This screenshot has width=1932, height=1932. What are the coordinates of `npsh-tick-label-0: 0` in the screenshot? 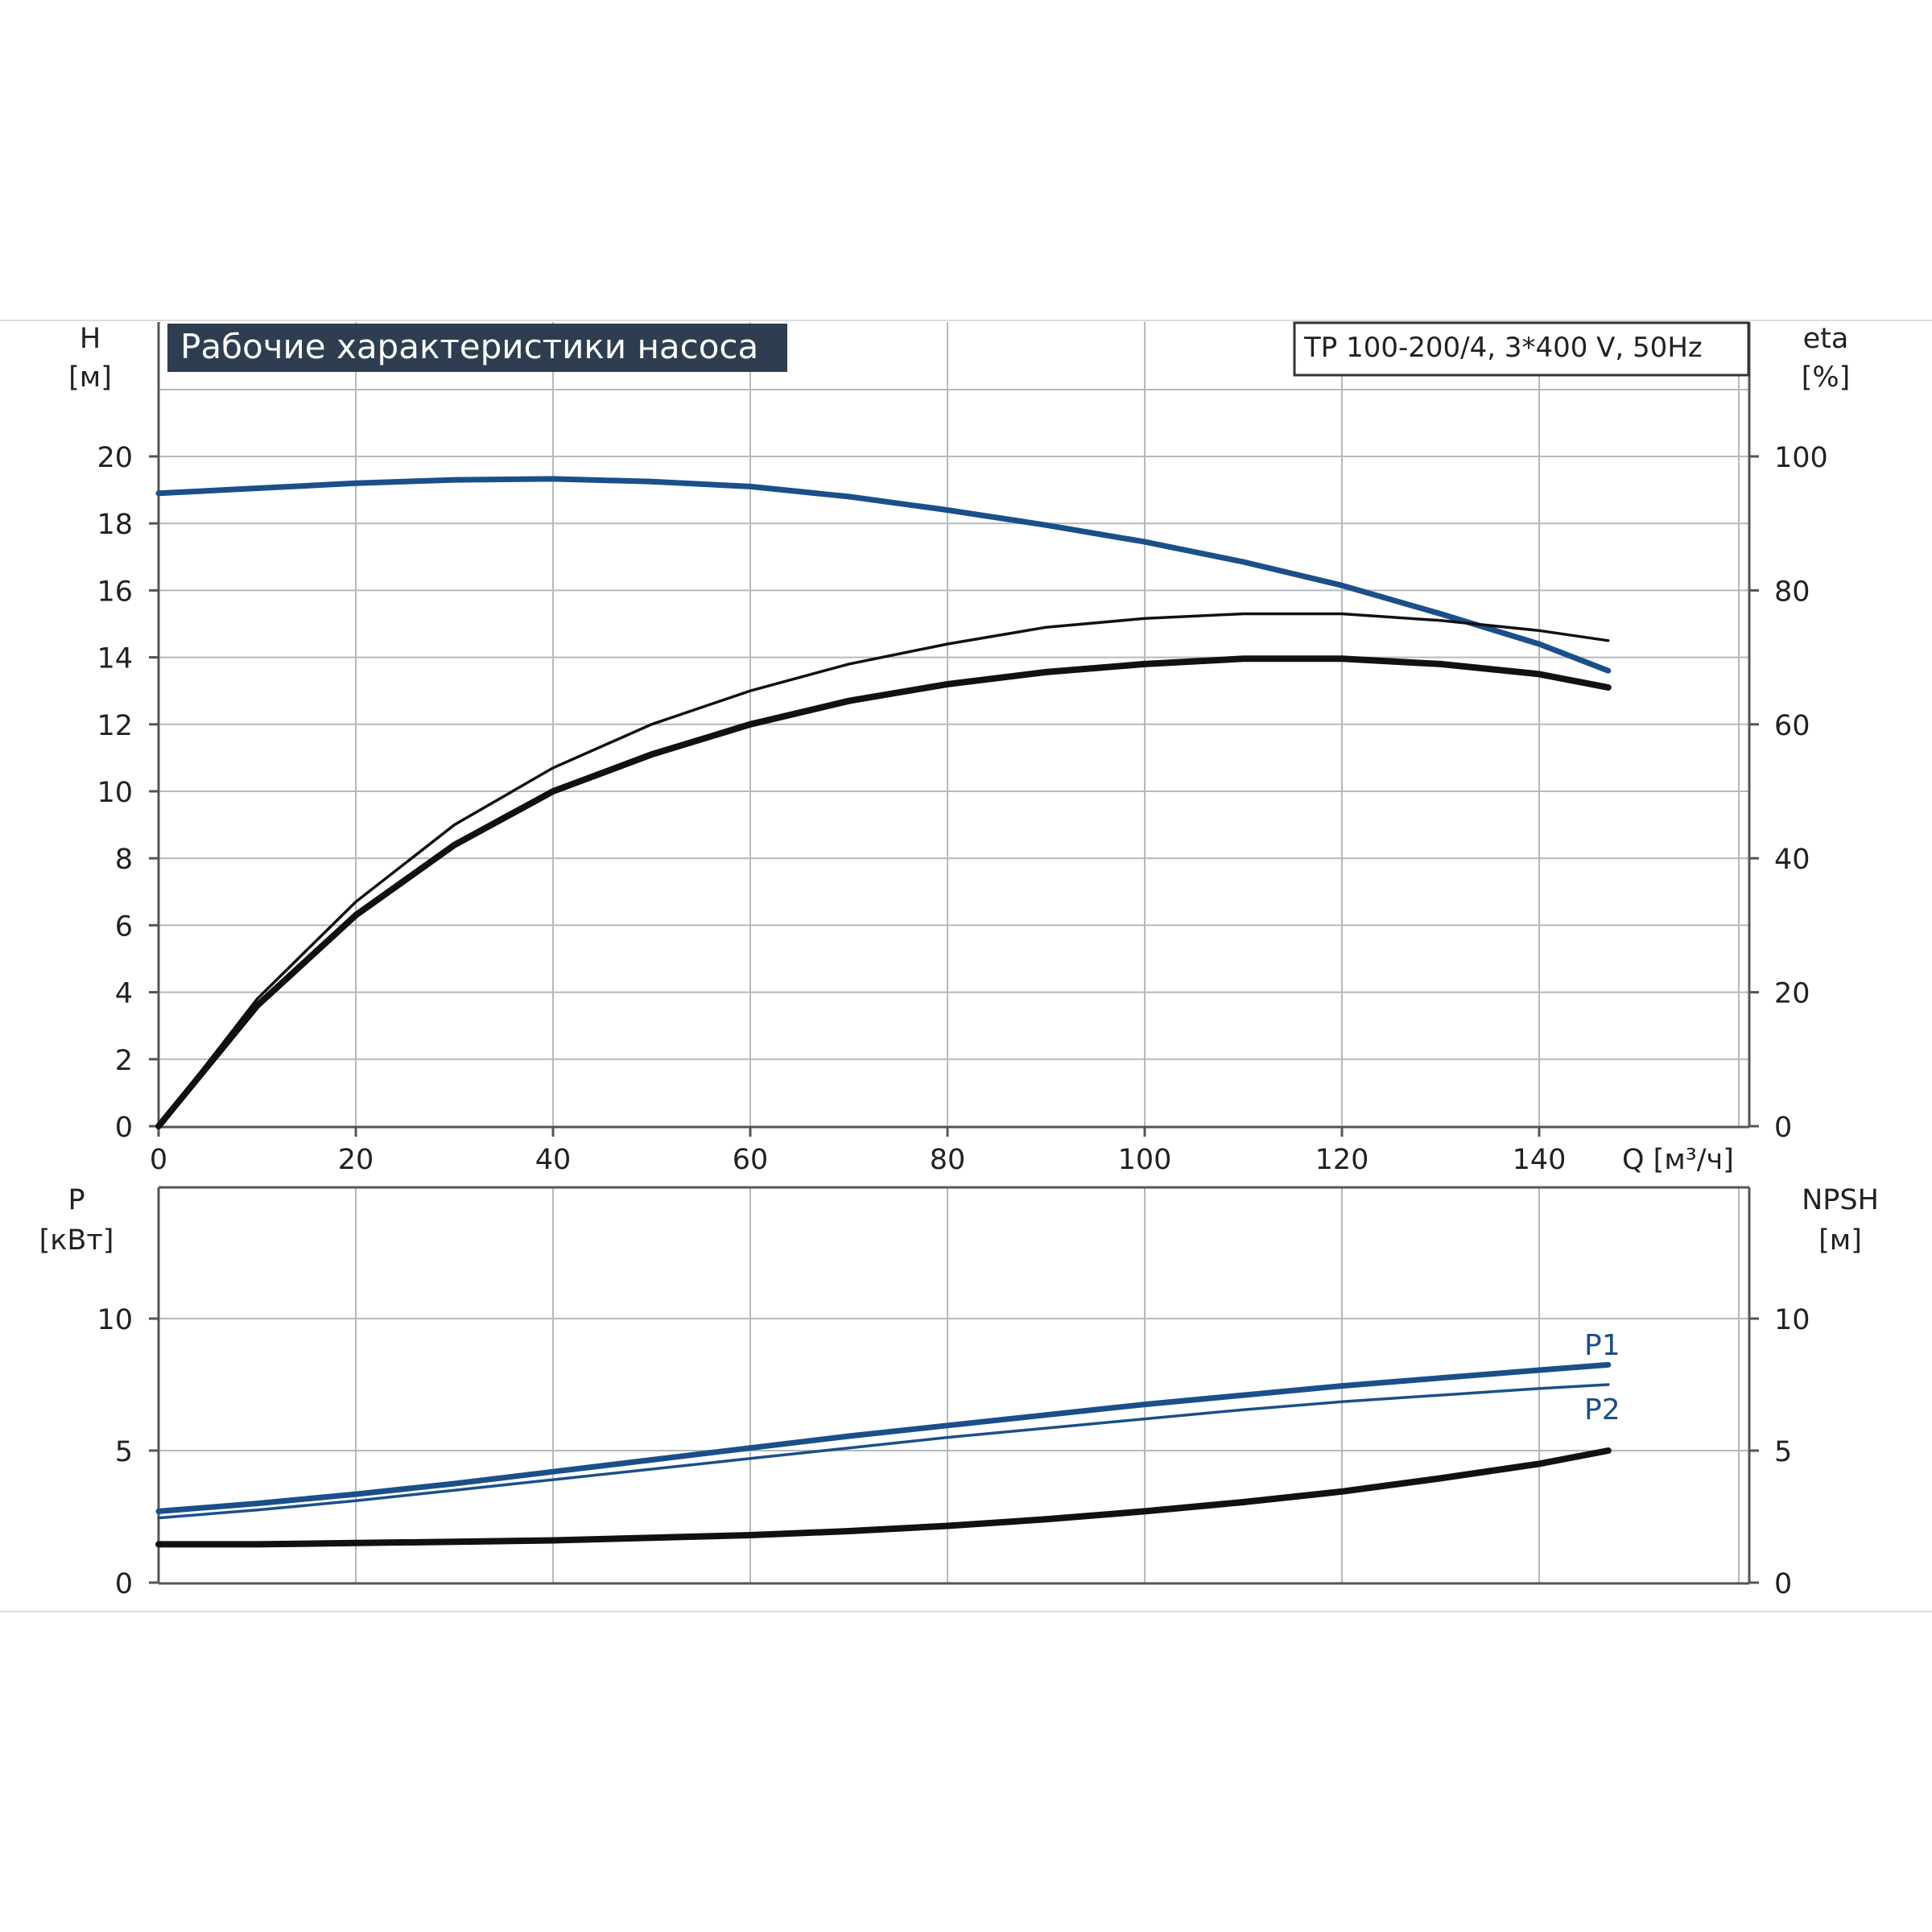 It's located at (1783, 1584).